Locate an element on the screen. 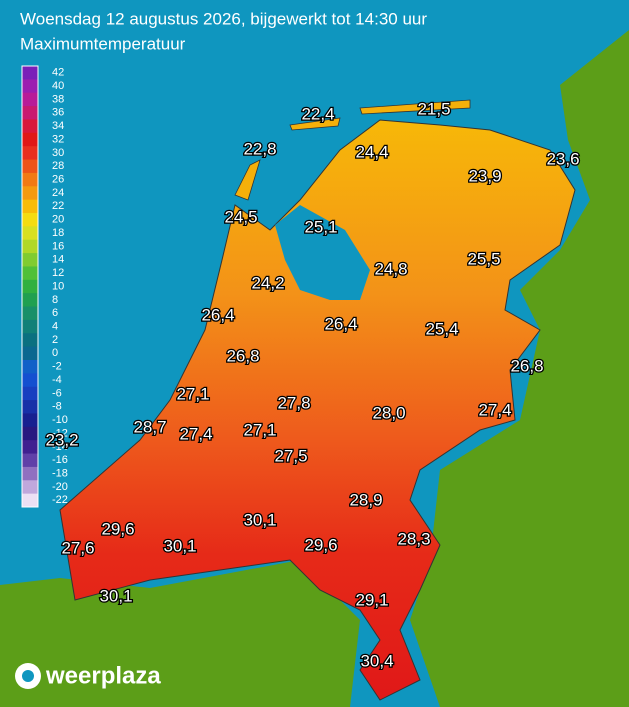  temperature-label: 27,8 is located at coordinates (293, 402).